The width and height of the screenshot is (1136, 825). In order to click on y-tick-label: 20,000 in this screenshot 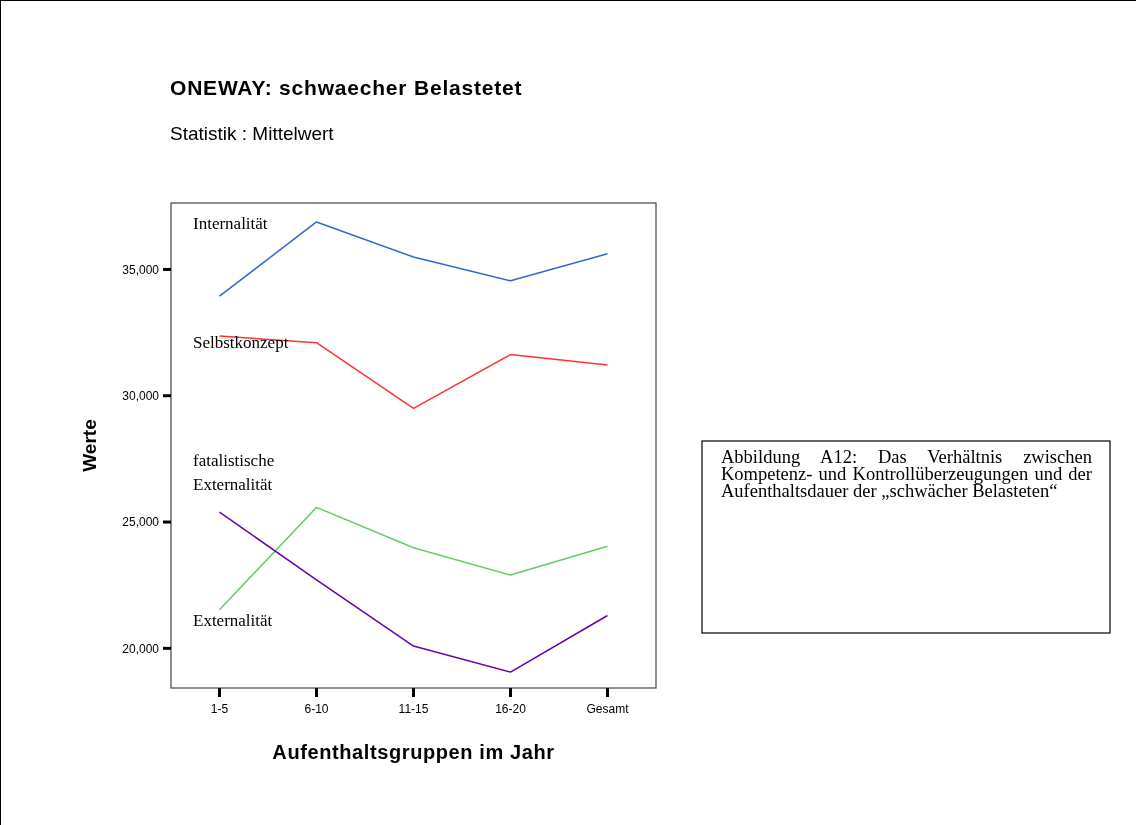, I will do `click(141, 648)`.